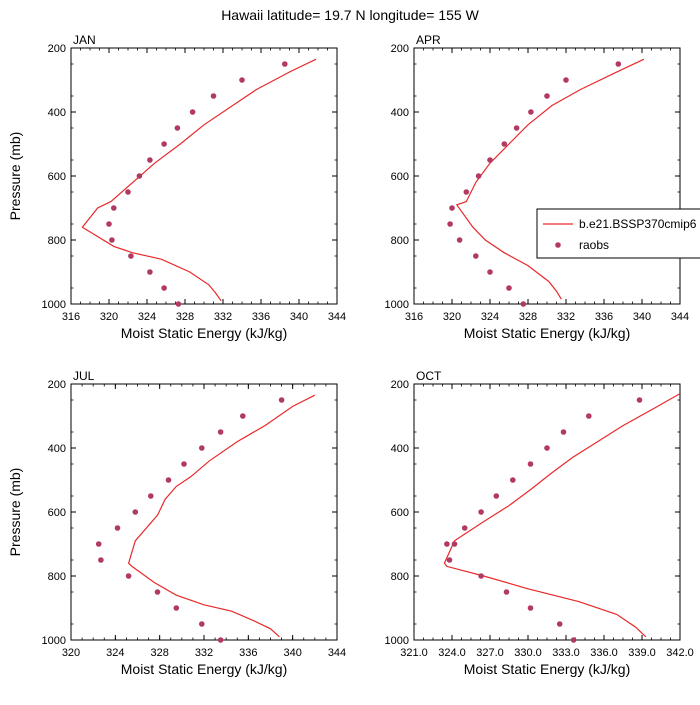 The height and width of the screenshot is (705, 700). I want to click on figure-title: Hawaii latitude= 19.7 N longitude= 155 W, so click(350, 15).